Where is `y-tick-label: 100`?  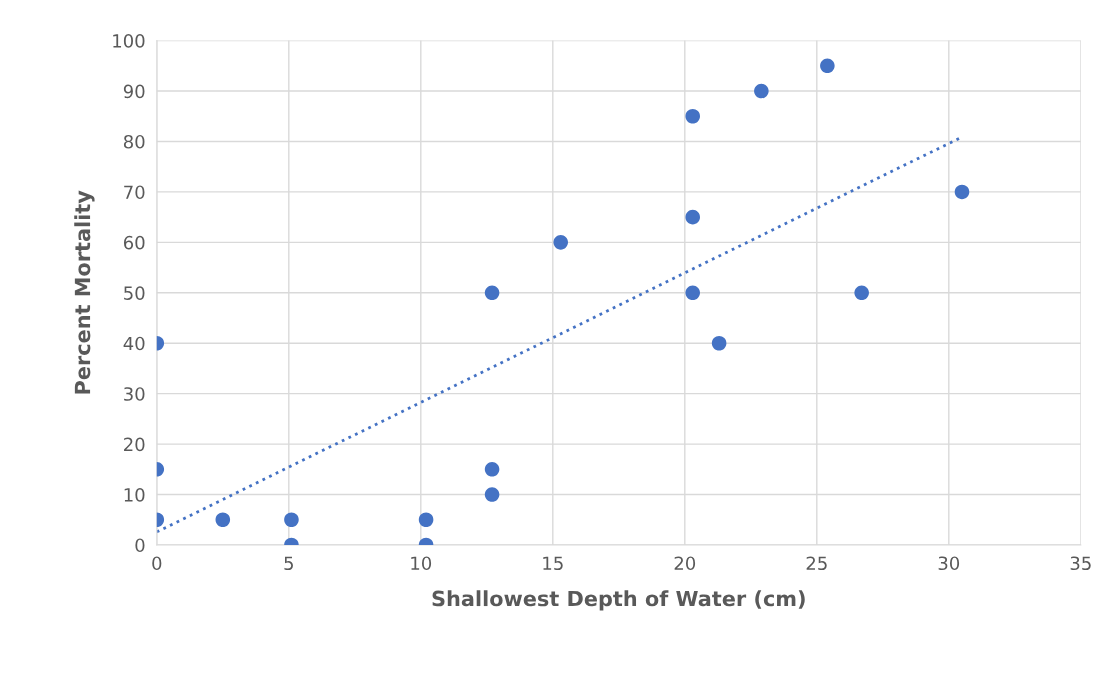 y-tick-label: 100 is located at coordinates (129, 41).